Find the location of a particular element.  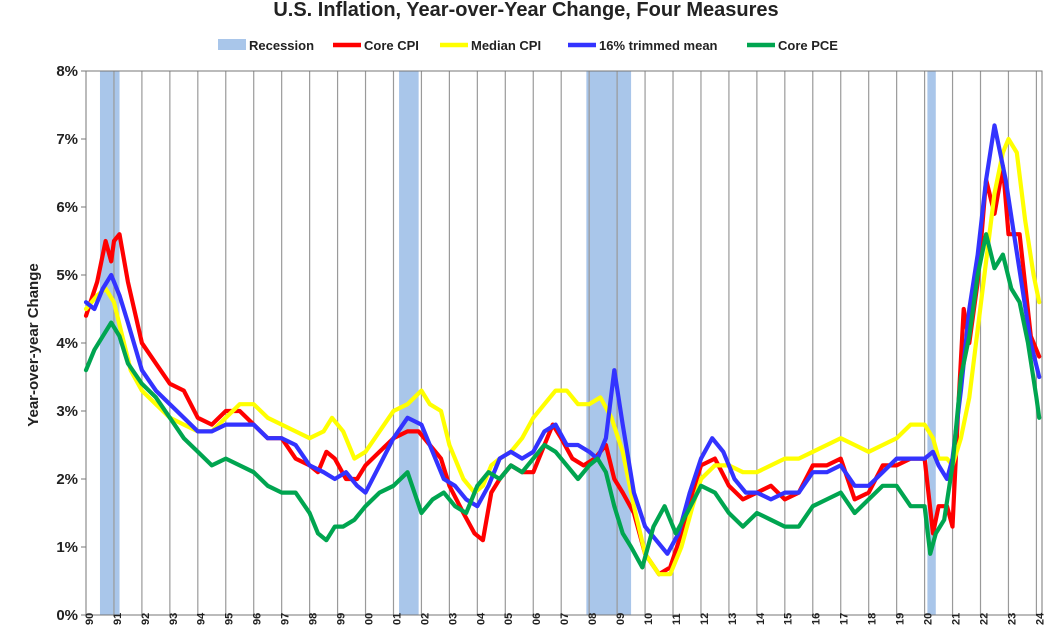

x-tick-label: 12 is located at coordinates (705, 619).